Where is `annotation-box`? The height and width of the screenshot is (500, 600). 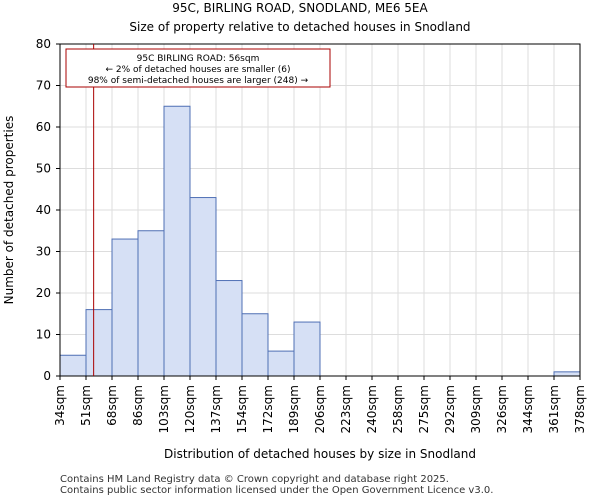
annotation-box is located at coordinates (198, 68).